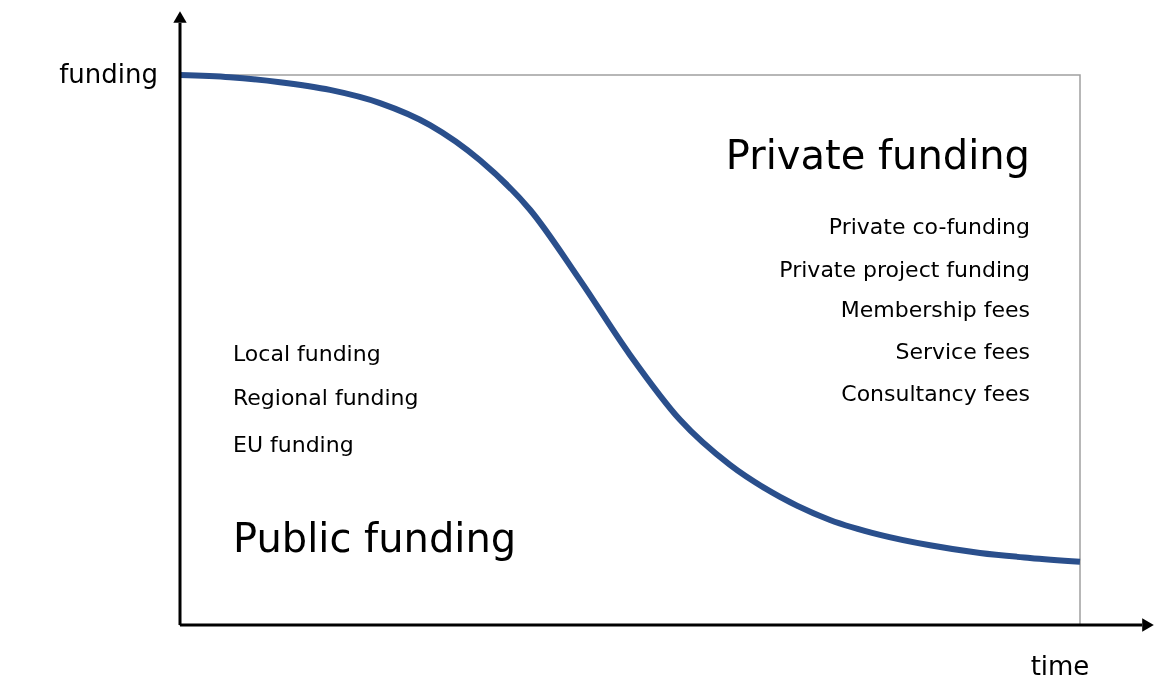  Describe the element at coordinates (108, 74) in the screenshot. I see `y-axis-title: funding` at that location.